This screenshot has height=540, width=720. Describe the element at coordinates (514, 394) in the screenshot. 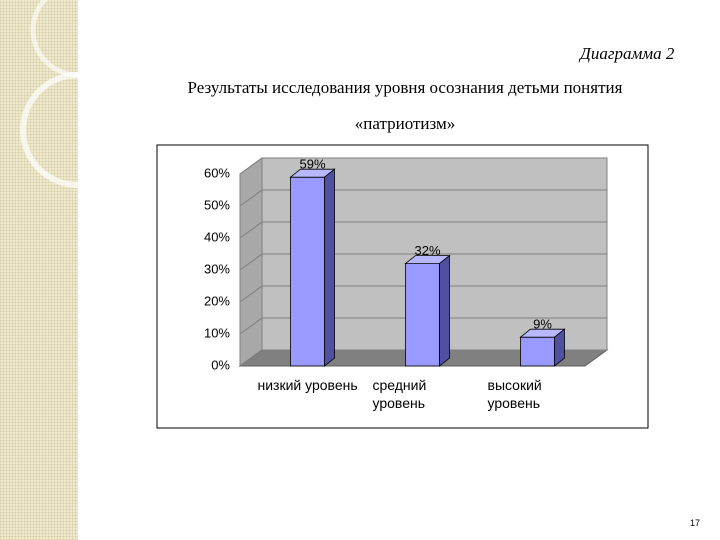

I see `x-tick-label: высокий уровень` at that location.